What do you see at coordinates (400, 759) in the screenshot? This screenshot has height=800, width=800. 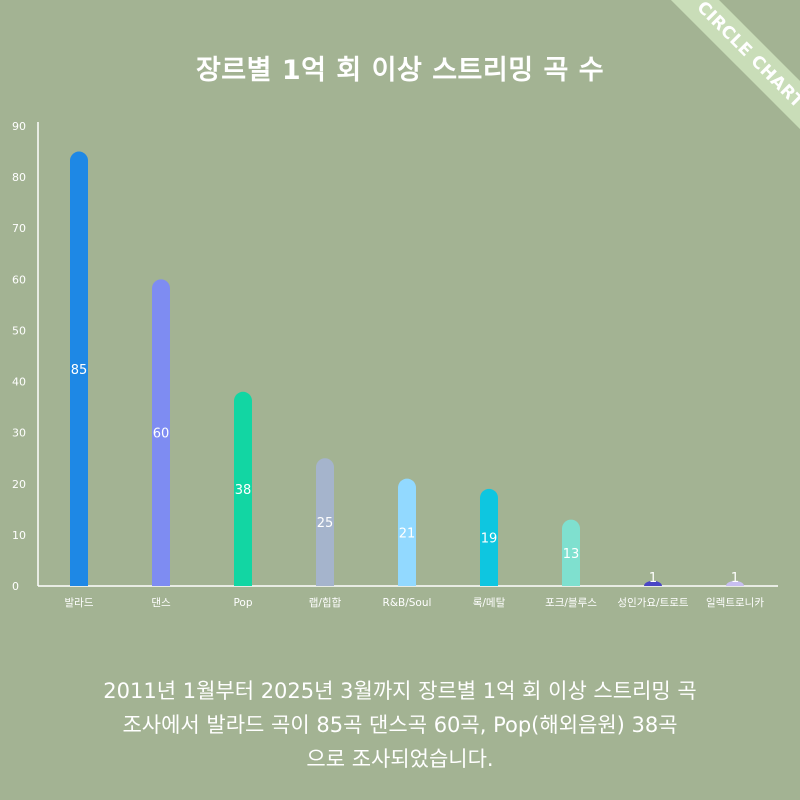 I see `footer-line-3: 으로 조사되었습니다.` at bounding box center [400, 759].